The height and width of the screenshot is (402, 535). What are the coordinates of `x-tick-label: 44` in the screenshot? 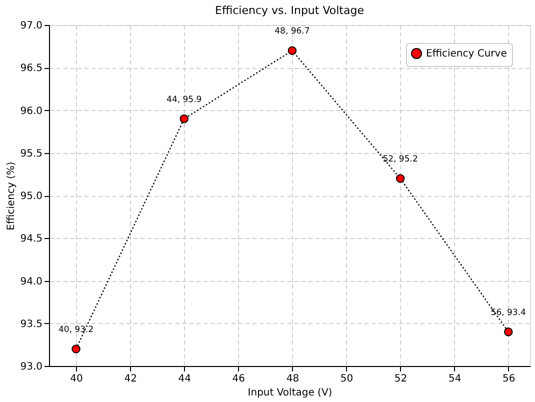 It's located at (184, 379).